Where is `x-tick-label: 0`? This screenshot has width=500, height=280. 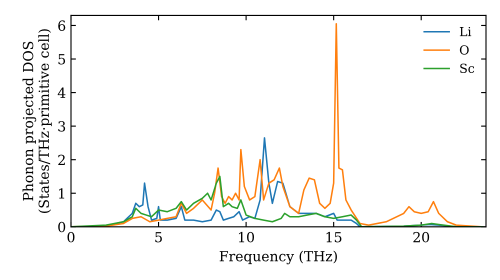 x-tick-label: 0 is located at coordinates (70, 237).